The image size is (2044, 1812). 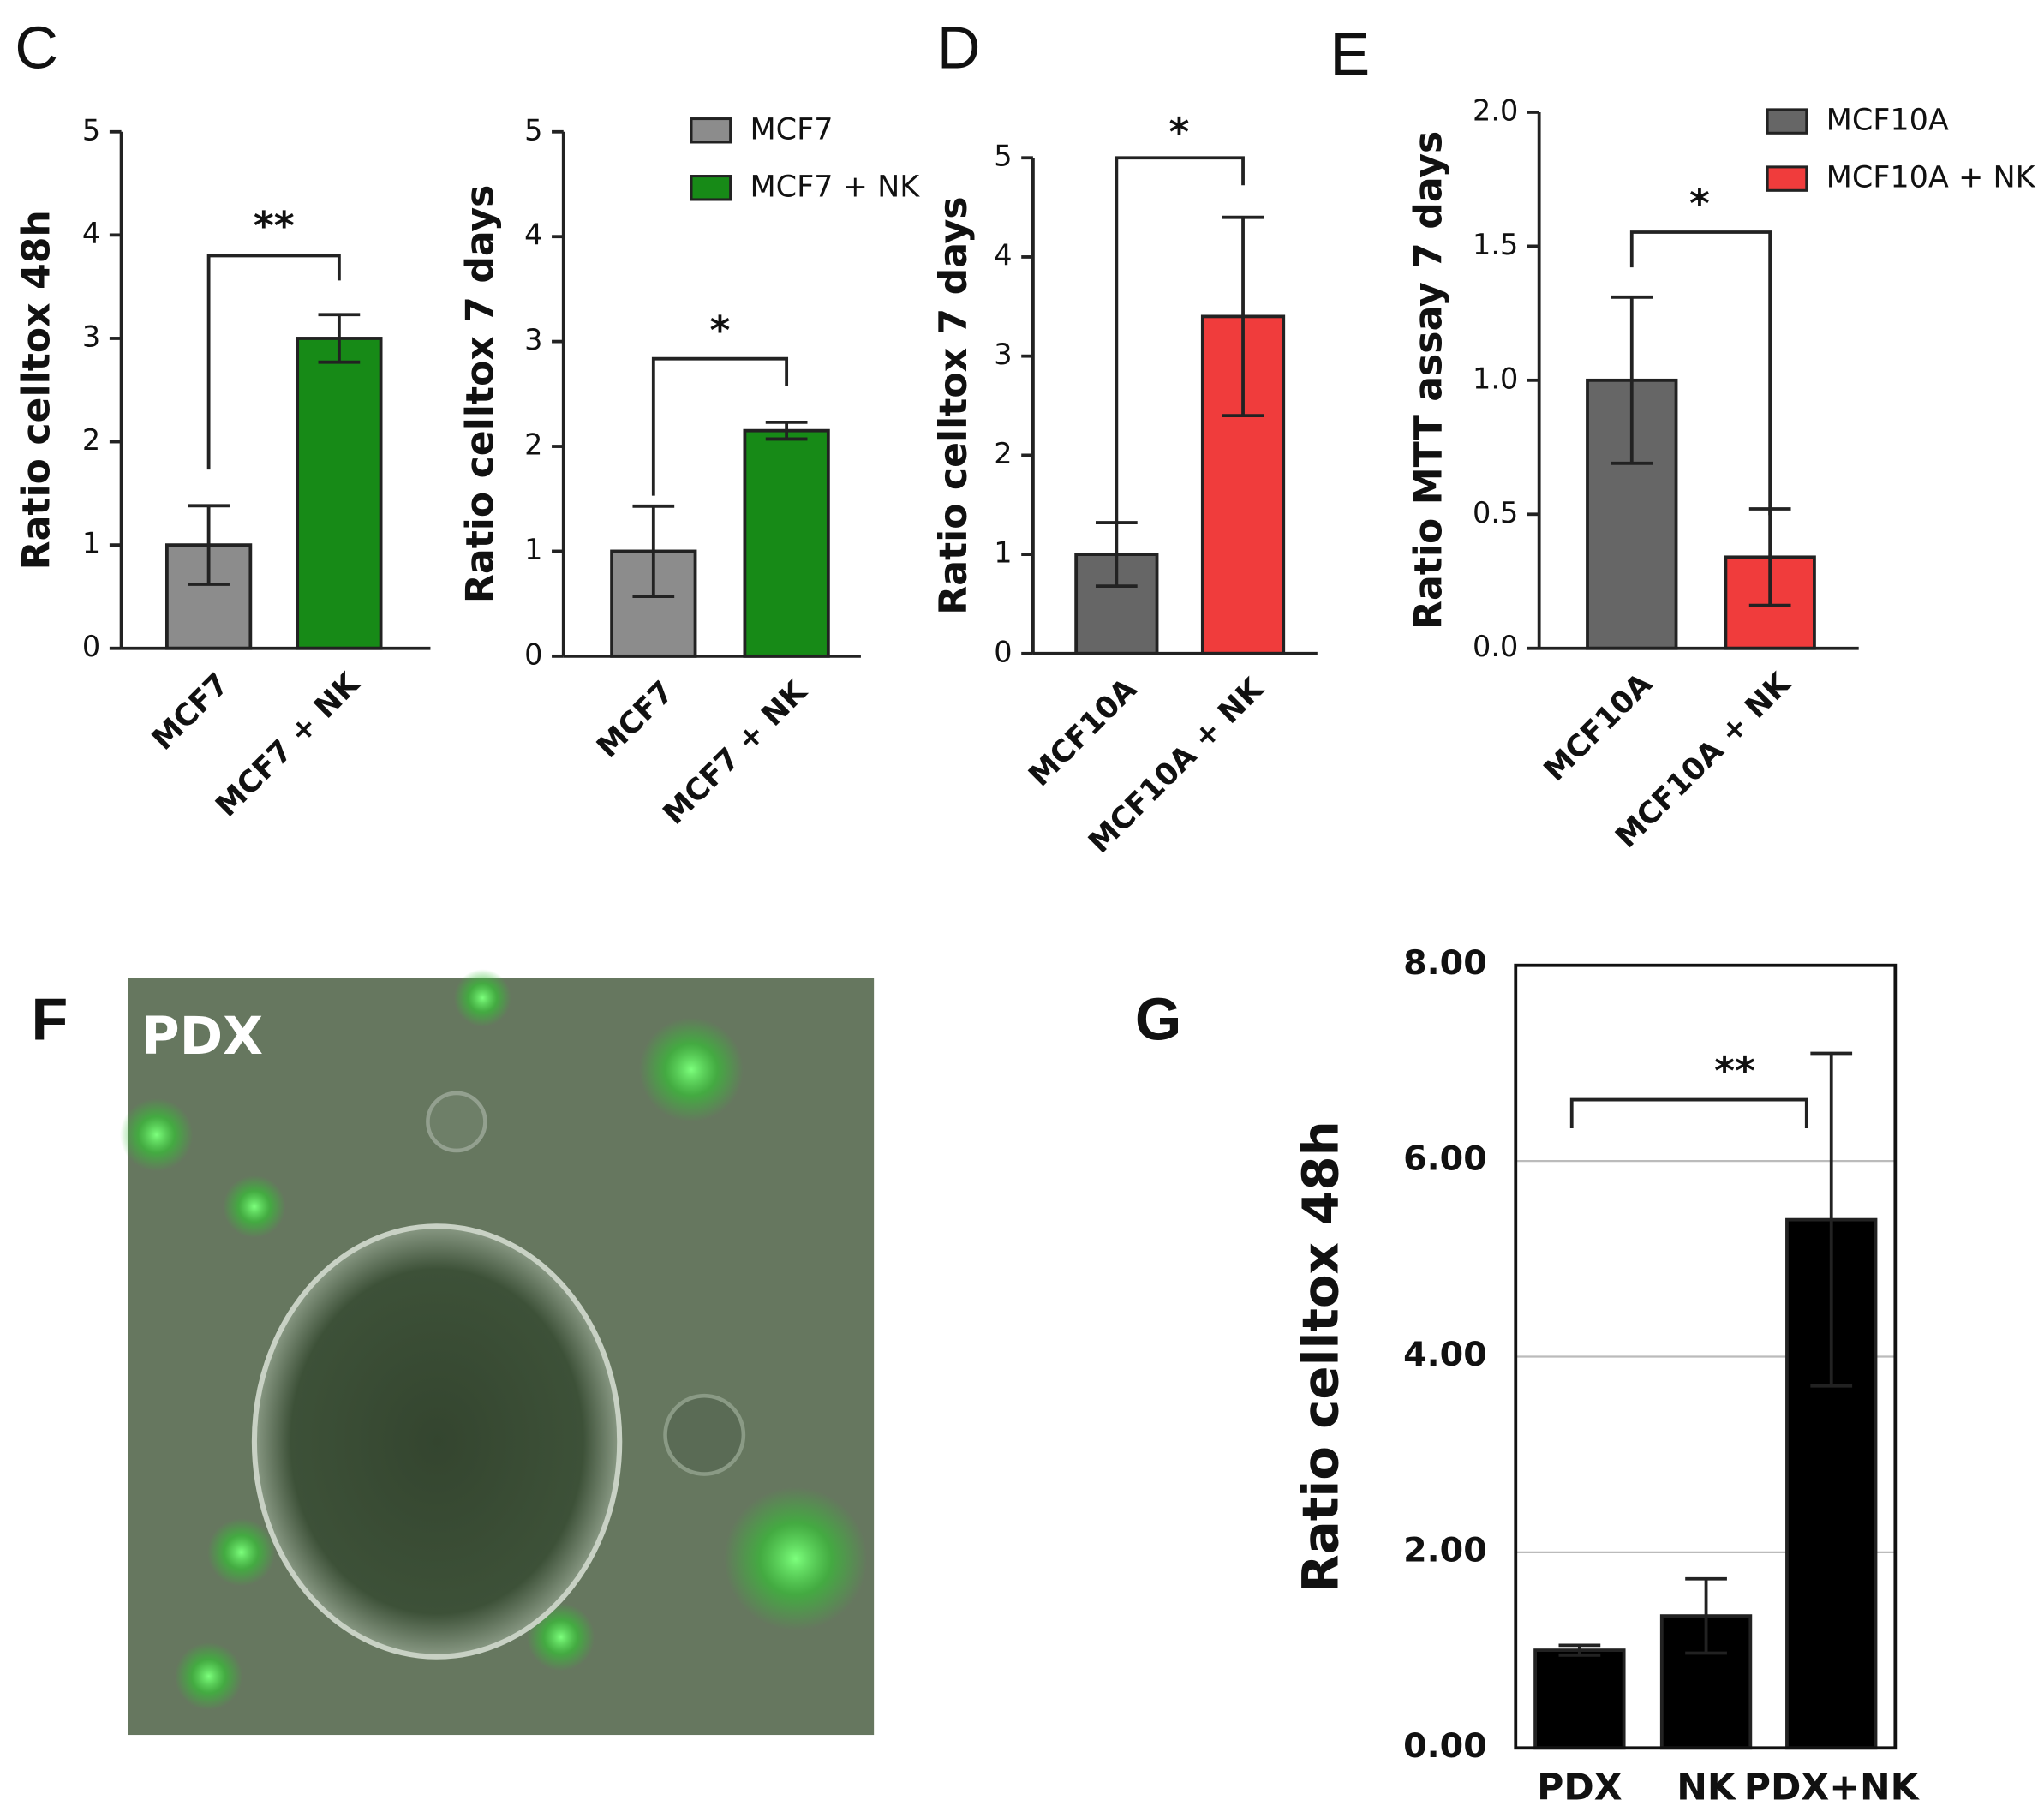 What do you see at coordinates (1350, 54) in the screenshot?
I see `panel-label: E` at bounding box center [1350, 54].